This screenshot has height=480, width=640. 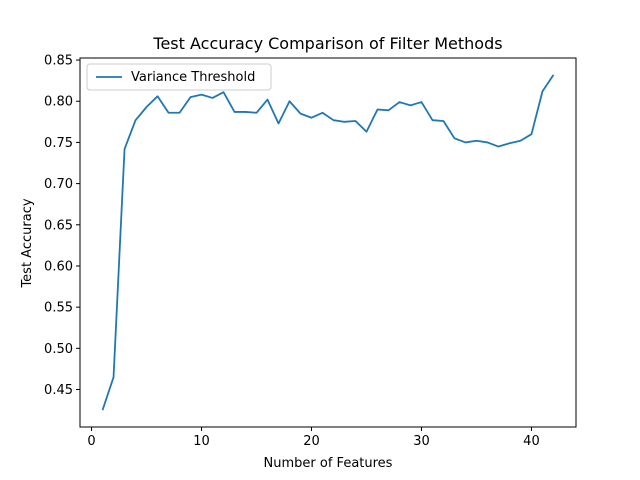 I want to click on y-tick-label: 0.65, so click(x=58, y=225).